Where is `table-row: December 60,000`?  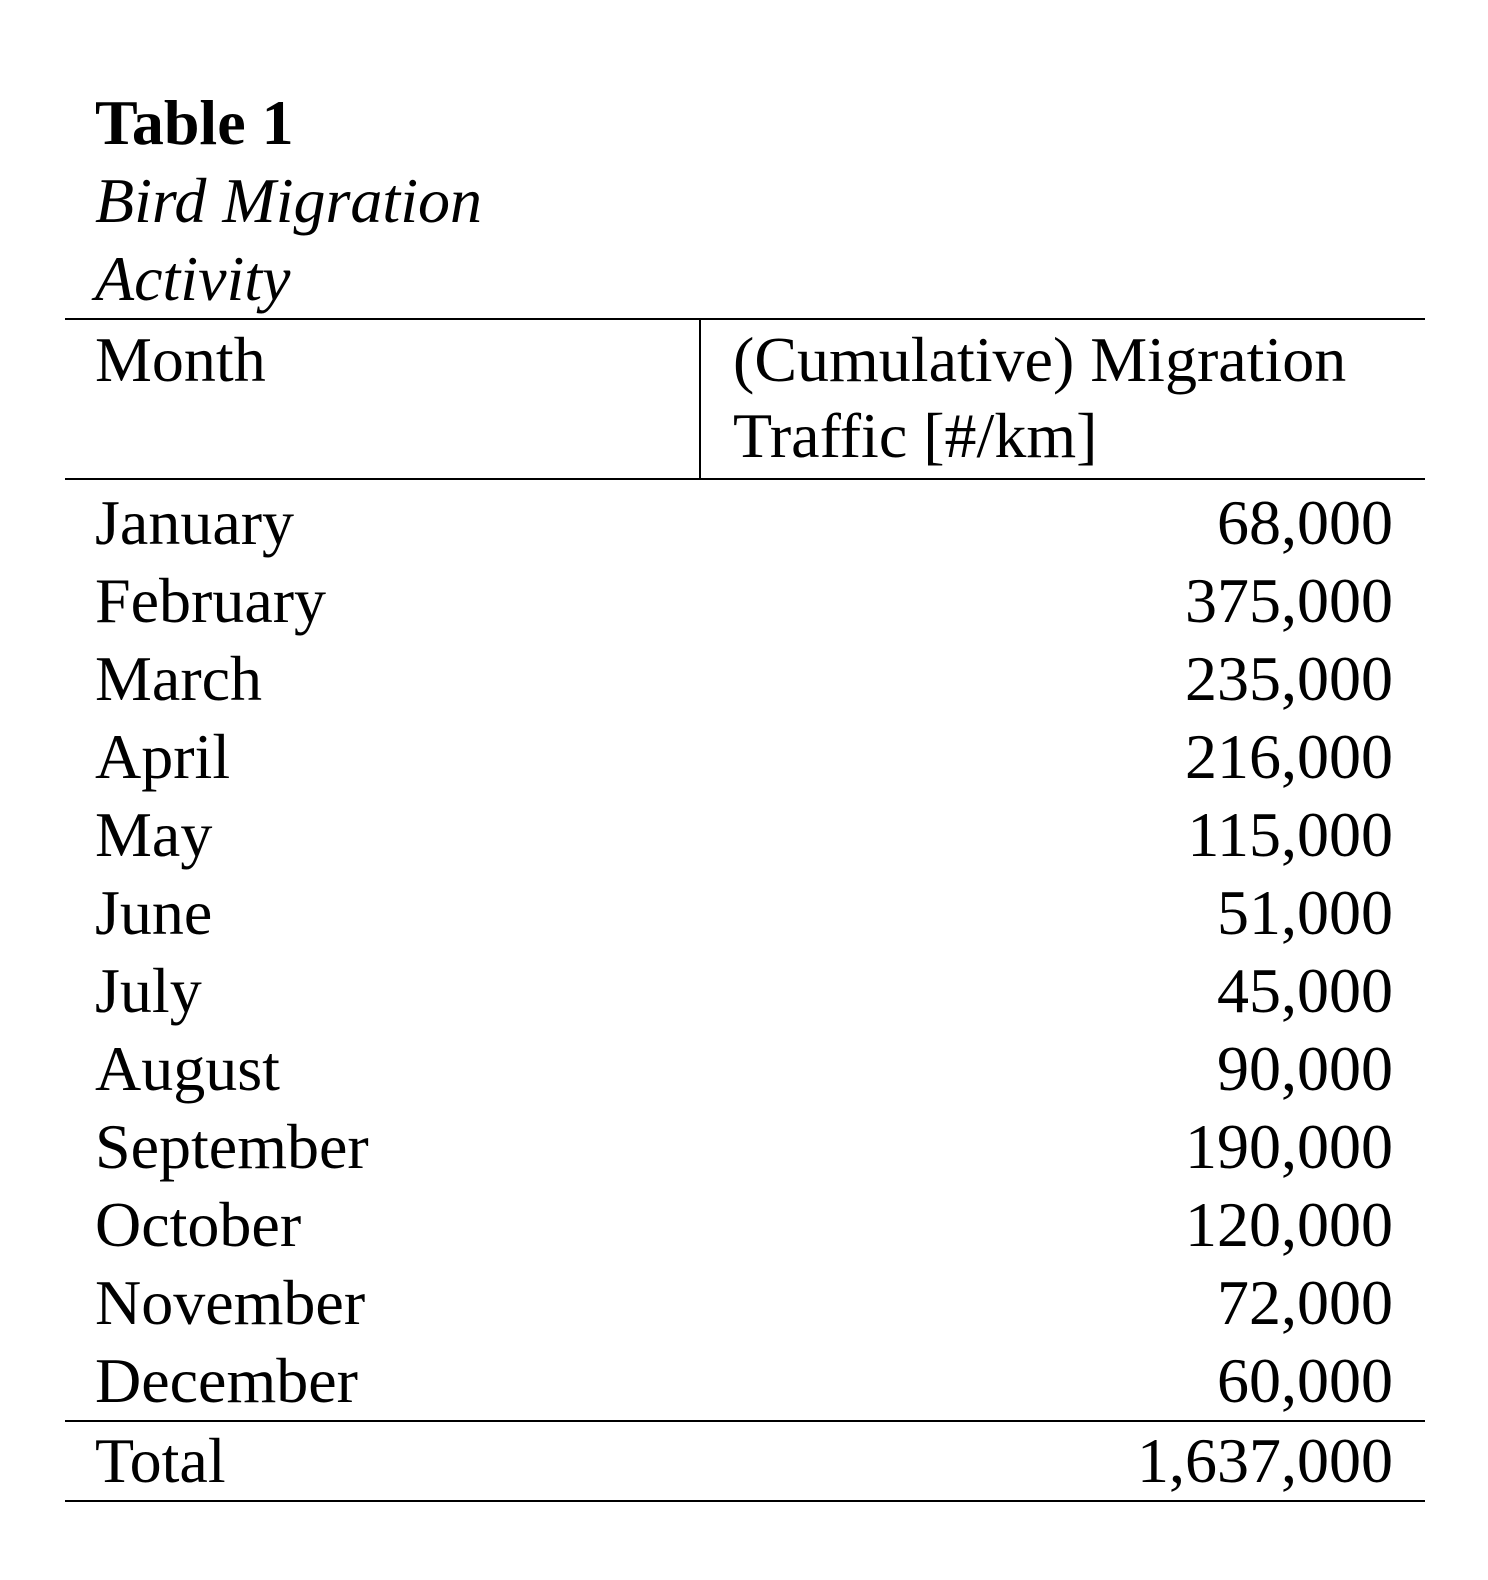 table-row: December 60,000 is located at coordinates (745, 1381).